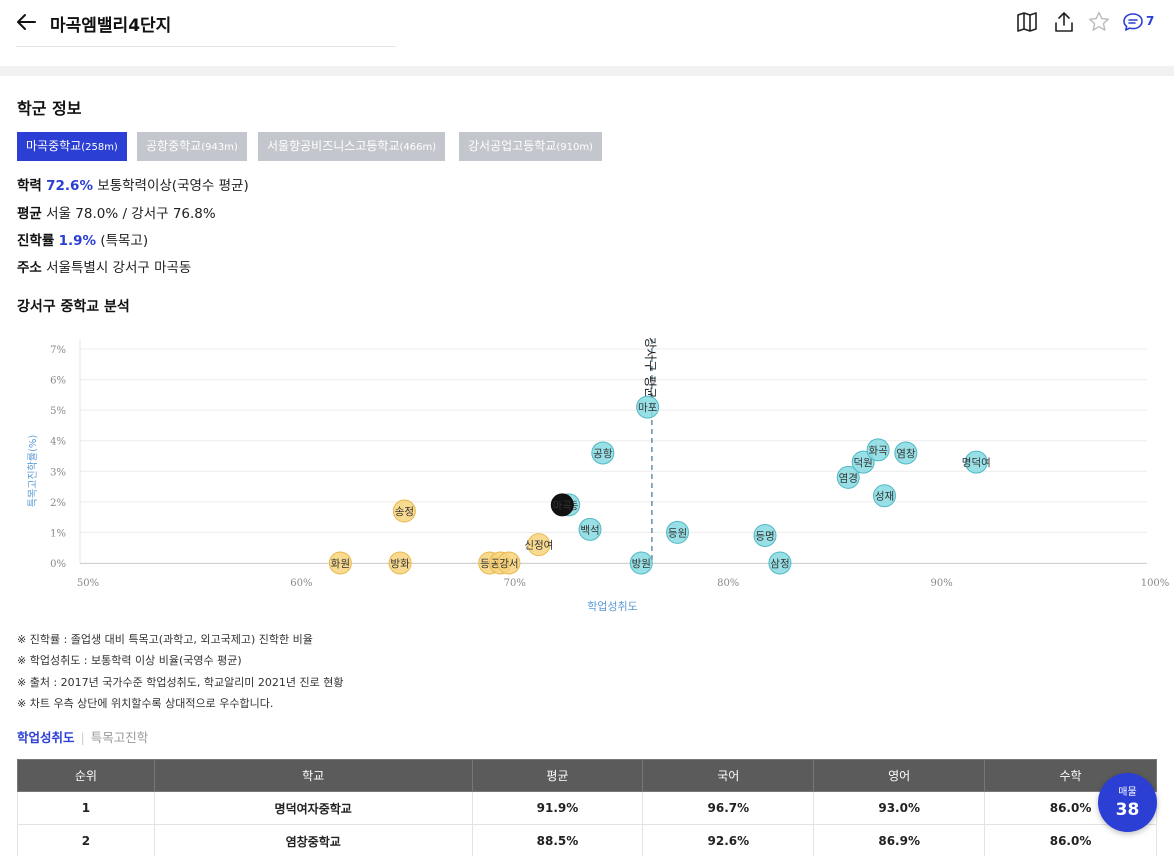  I want to click on fab-label: 매물, so click(1127, 792).